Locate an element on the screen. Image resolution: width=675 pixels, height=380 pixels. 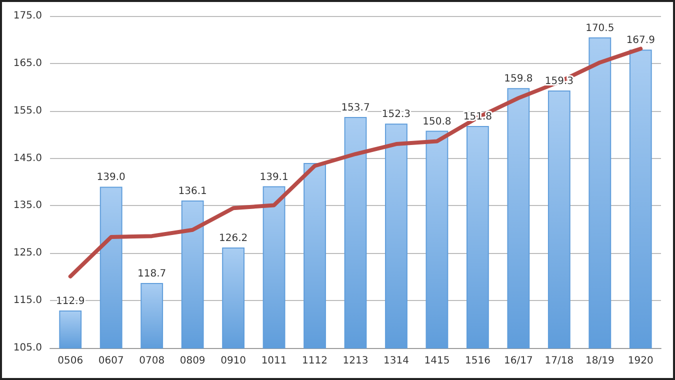
data-label: 152.3 is located at coordinates (396, 114).